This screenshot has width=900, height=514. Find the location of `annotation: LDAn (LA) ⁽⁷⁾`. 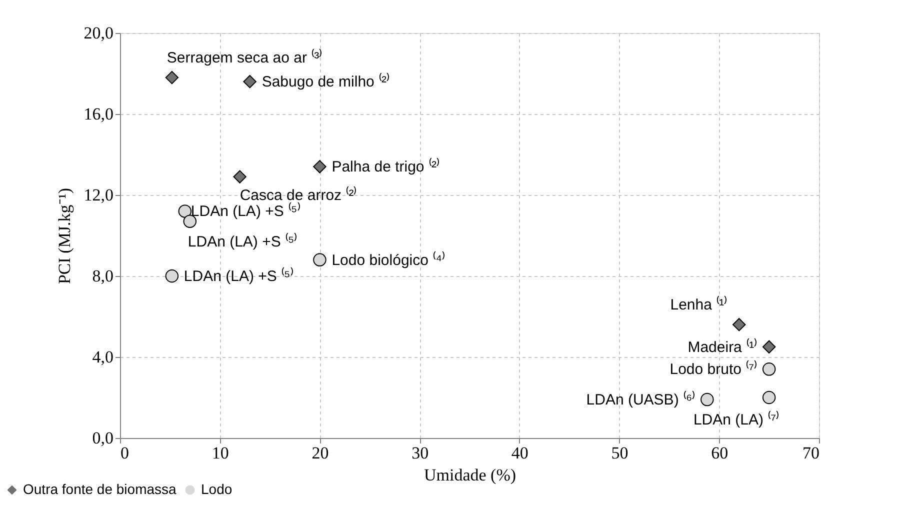

annotation: LDAn (LA) ⁽⁷⁾ is located at coordinates (736, 419).